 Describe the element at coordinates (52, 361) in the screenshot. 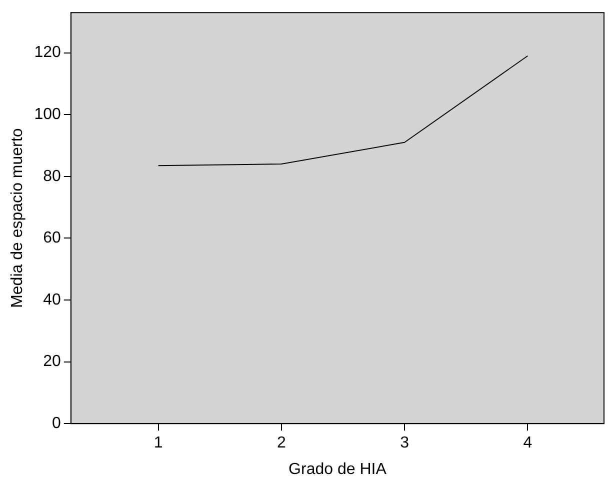

I see `y-tick-label: 20` at that location.